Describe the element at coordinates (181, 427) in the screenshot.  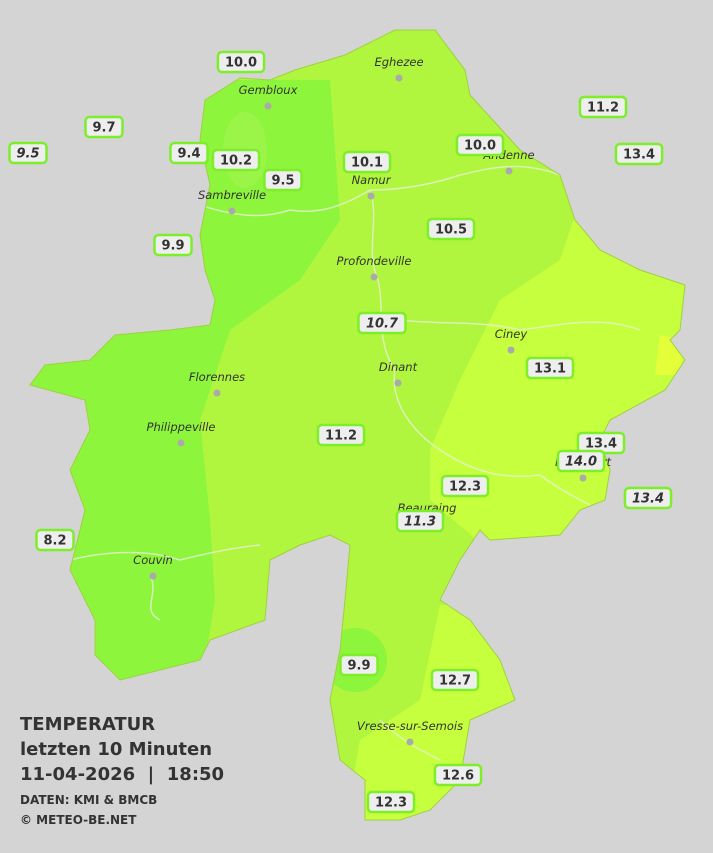
I see `city-label: Philippeville` at that location.